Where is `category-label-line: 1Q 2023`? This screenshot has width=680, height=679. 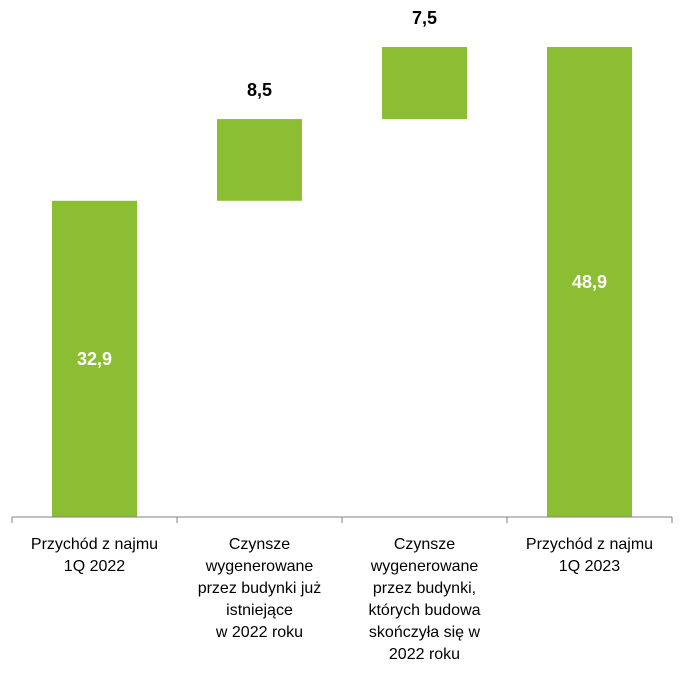 category-label-line: 1Q 2023 is located at coordinates (589, 566).